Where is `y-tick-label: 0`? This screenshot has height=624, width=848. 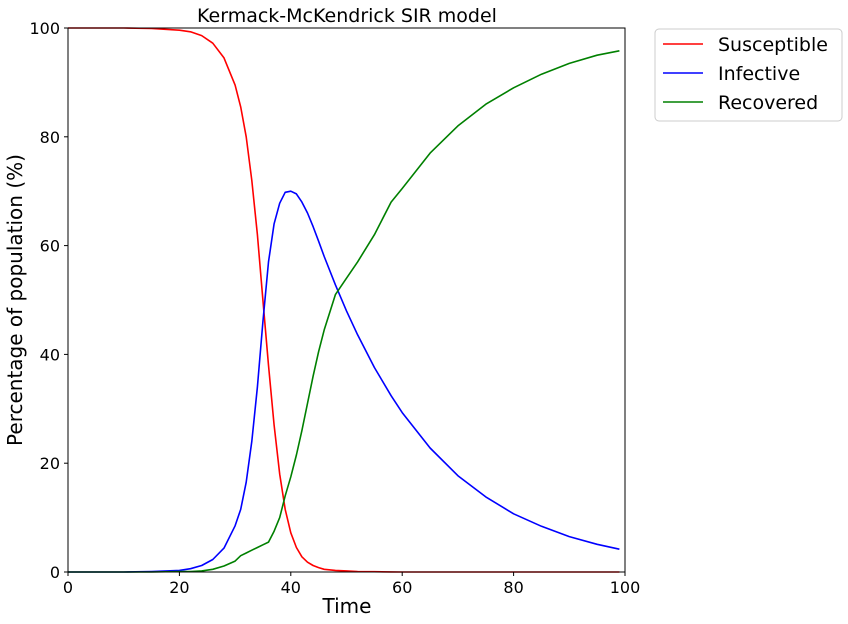 y-tick-label: 0 is located at coordinates (55, 572).